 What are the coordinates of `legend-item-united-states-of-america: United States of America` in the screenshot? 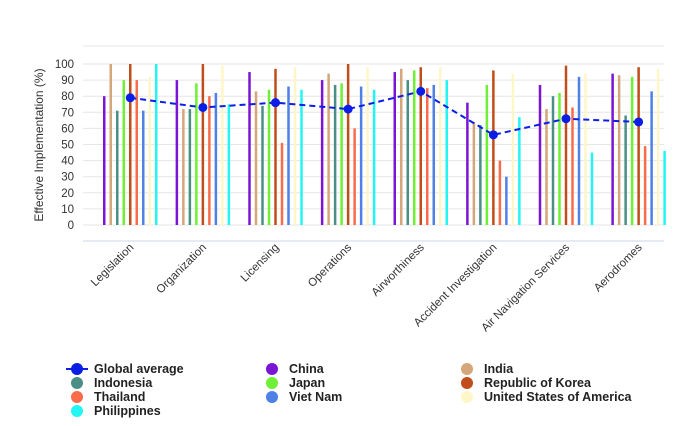 It's located at (544, 397).